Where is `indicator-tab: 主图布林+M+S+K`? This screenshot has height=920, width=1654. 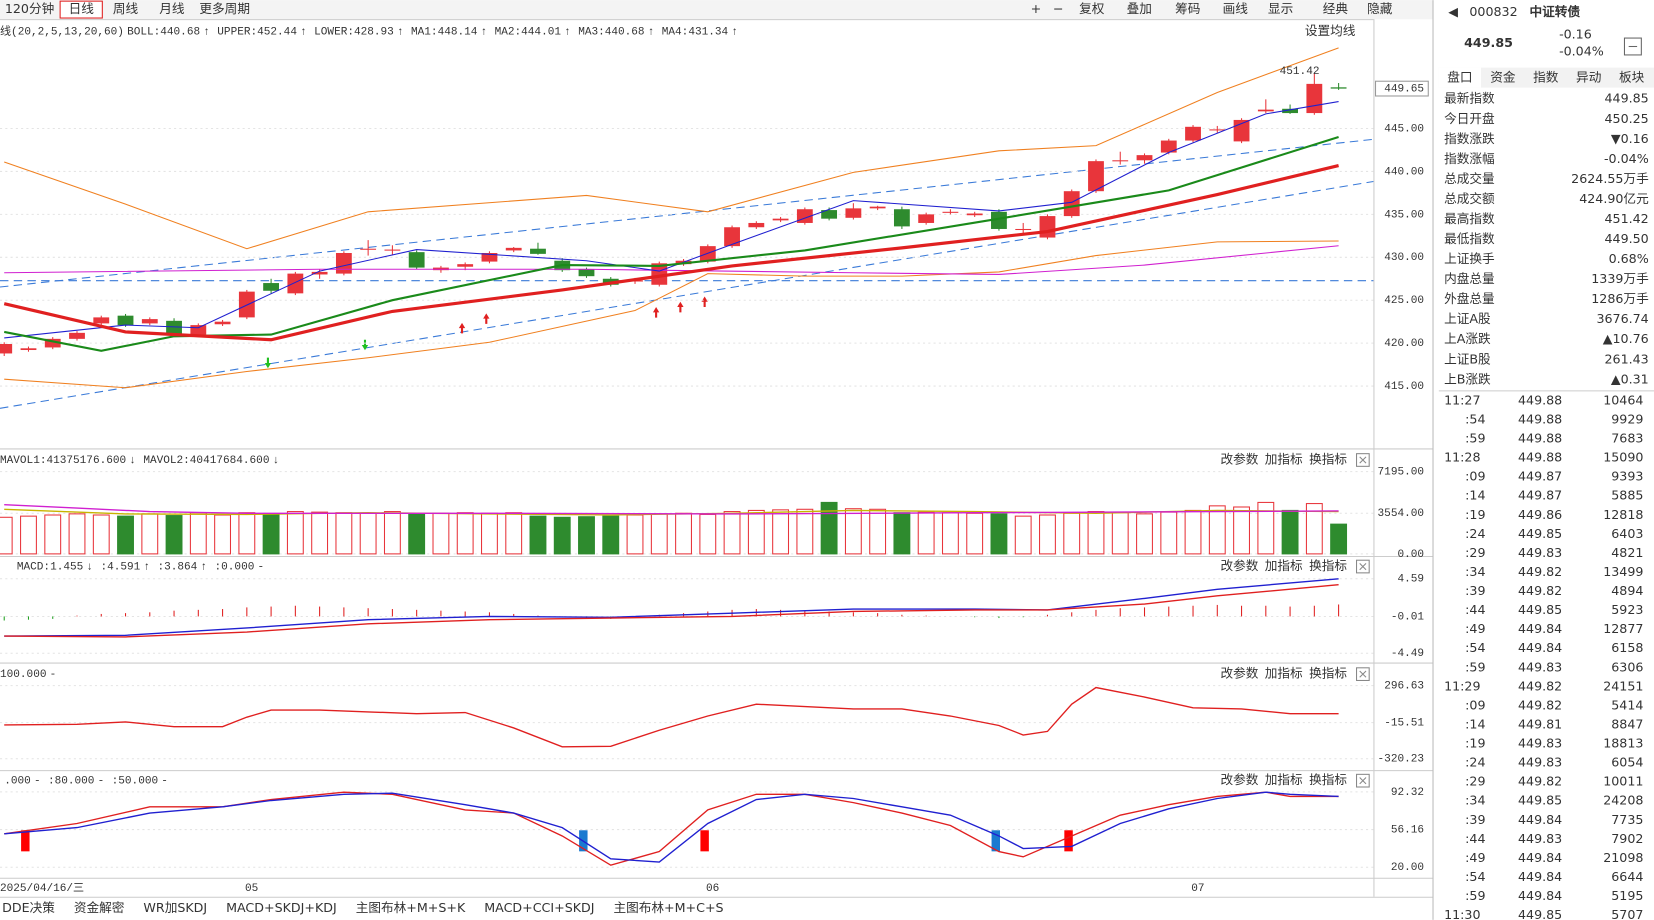
indicator-tab: 主图布林+M+S+K is located at coordinates (411, 907).